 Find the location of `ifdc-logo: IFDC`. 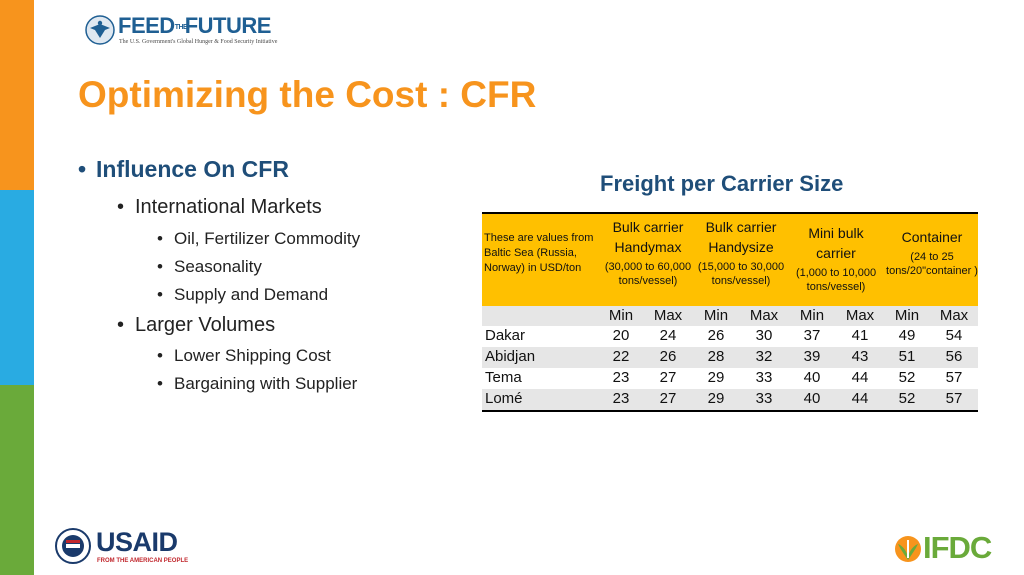

ifdc-logo: IFDC is located at coordinates (953, 550).